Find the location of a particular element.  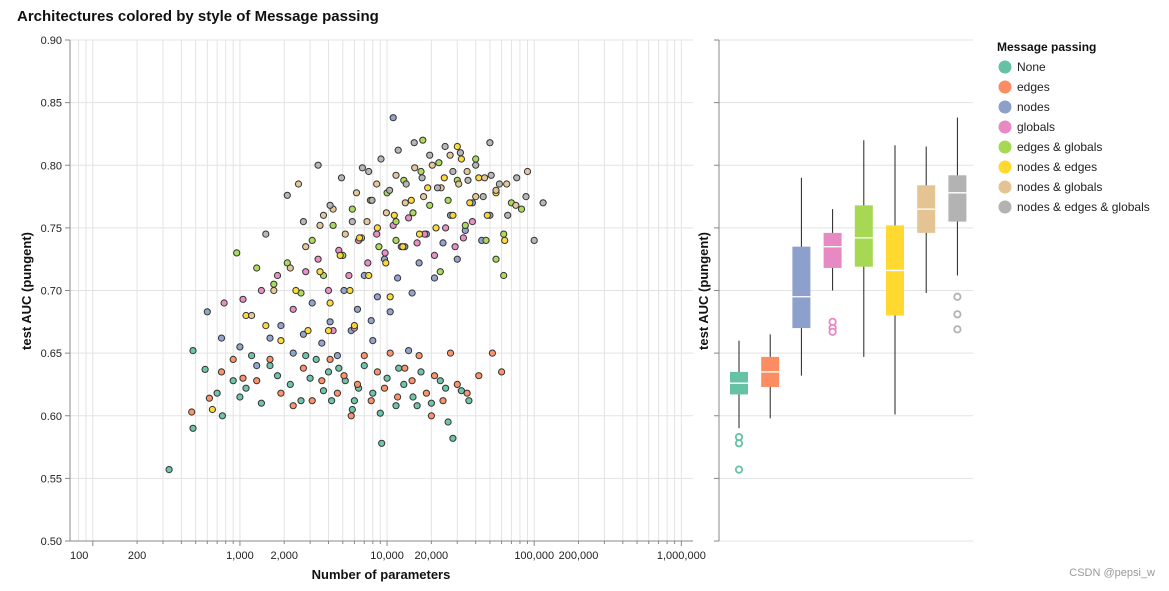

scatter-y-tick-label: 0.70 is located at coordinates (51, 292).